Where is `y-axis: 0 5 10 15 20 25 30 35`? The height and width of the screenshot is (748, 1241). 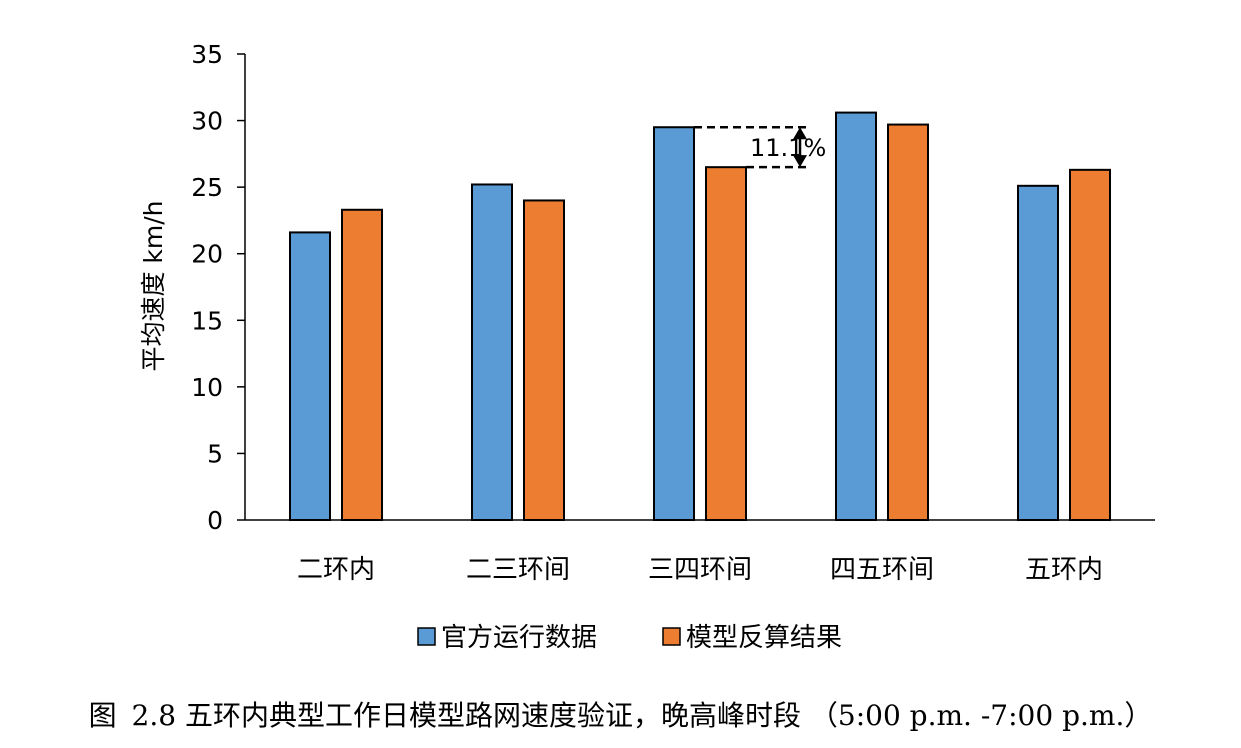
y-axis: 0 5 10 15 20 25 30 35 is located at coordinates (218, 287).